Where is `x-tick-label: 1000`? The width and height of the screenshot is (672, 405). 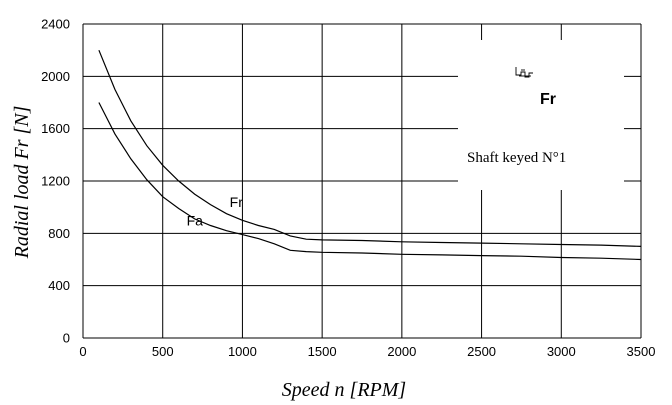 x-tick-label: 1000 is located at coordinates (242, 351).